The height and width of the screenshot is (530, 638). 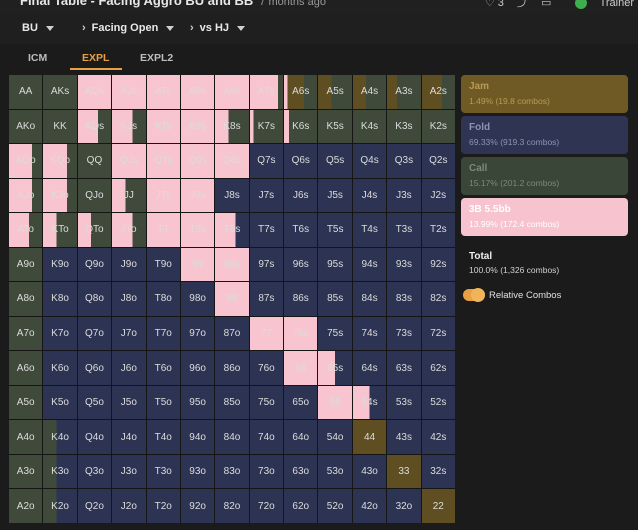 I want to click on hand-cell-63o: 63o, so click(x=301, y=471).